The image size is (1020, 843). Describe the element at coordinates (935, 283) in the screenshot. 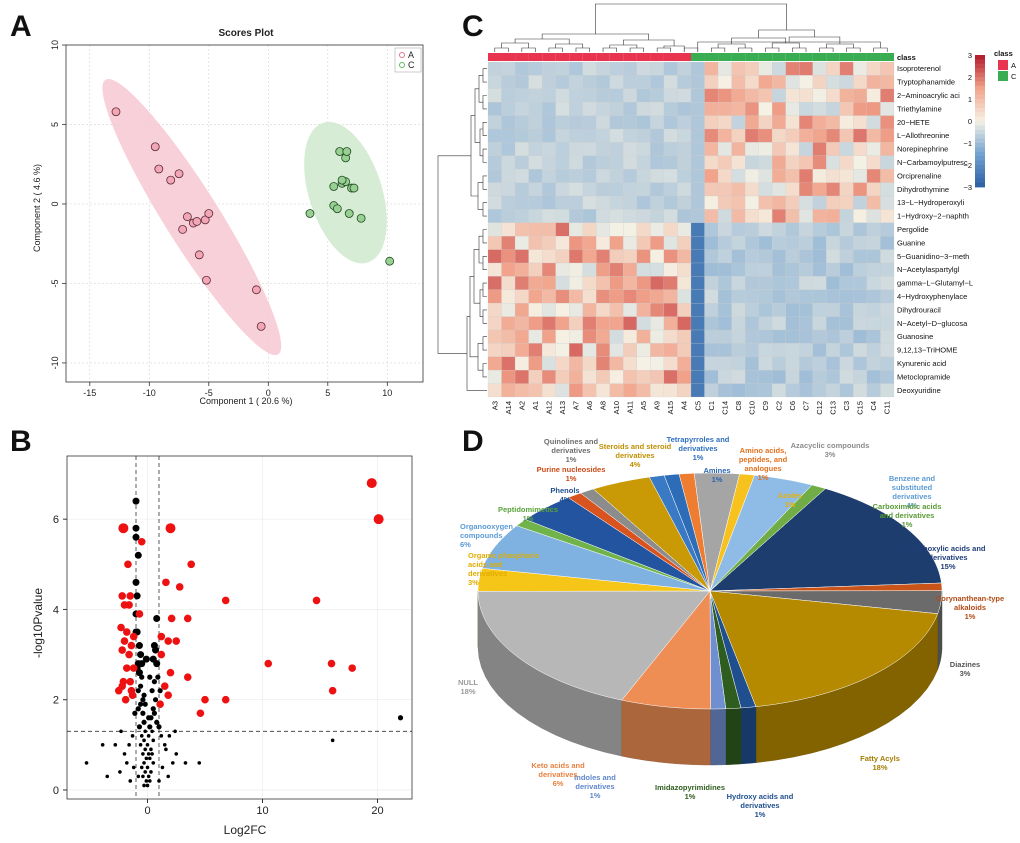

I see `heatmap-row-label: gamma−L−Glutamyl−L` at that location.